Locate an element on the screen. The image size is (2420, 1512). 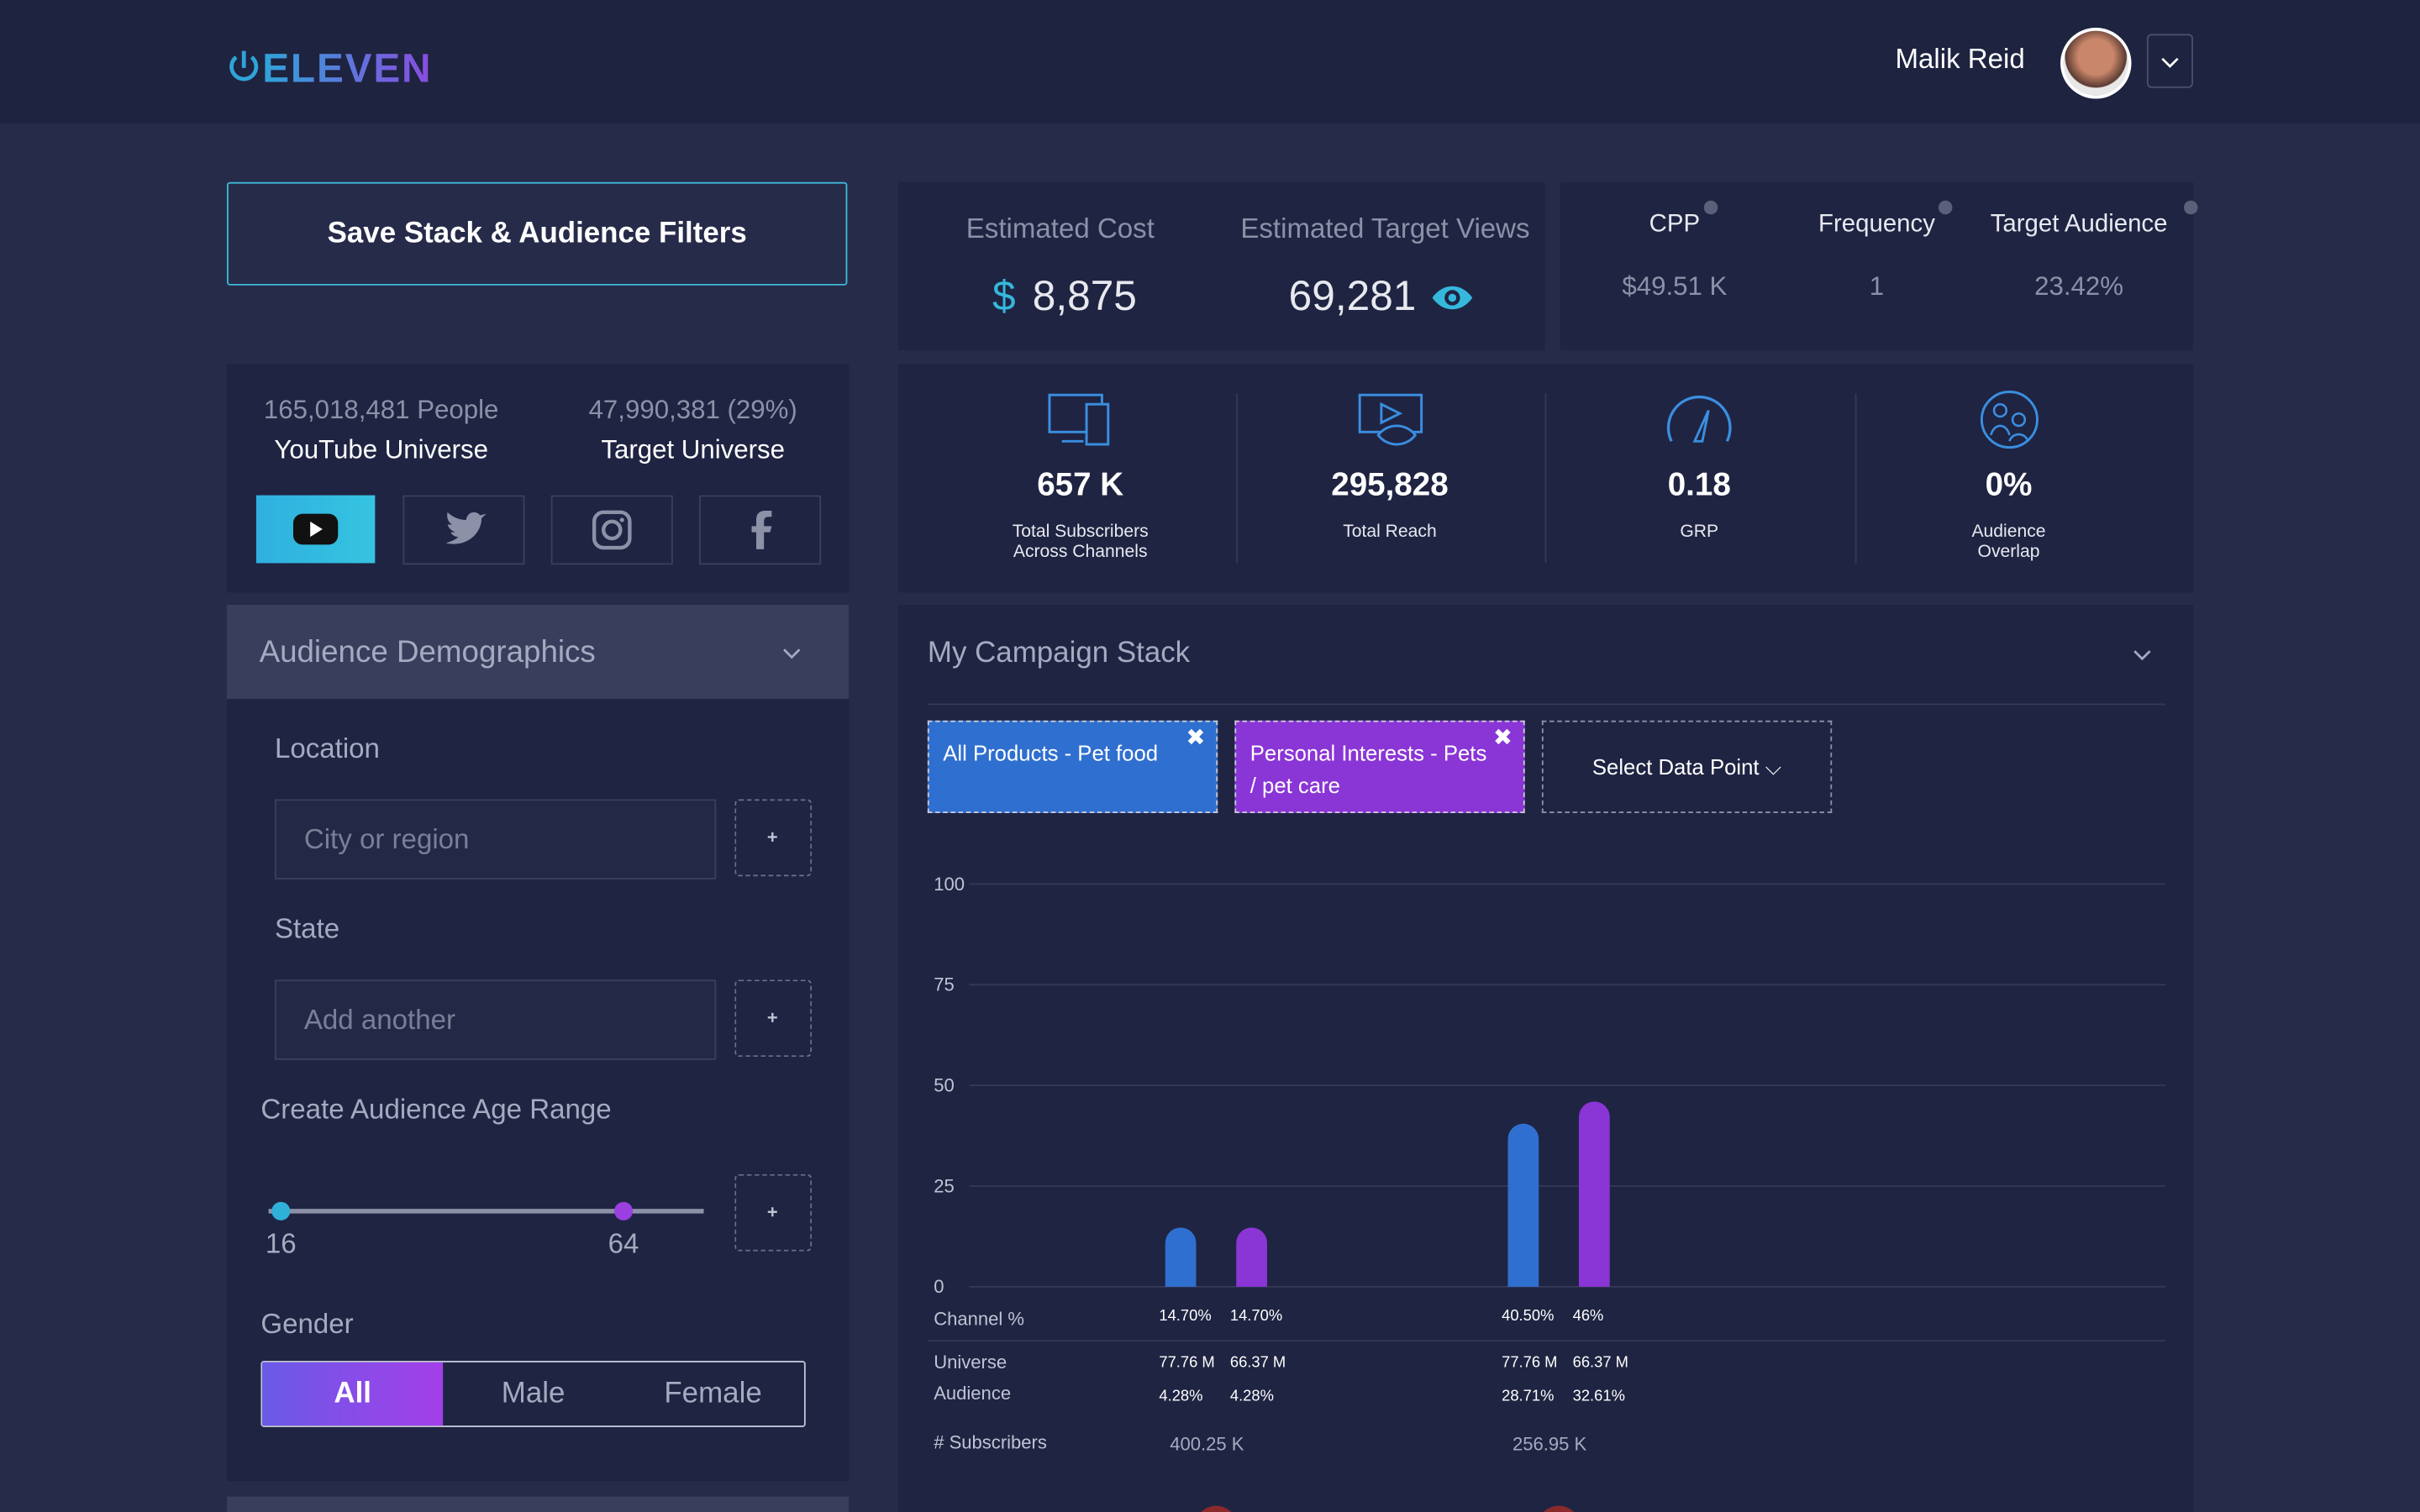
y-tick-label: 50 is located at coordinates (944, 1084).